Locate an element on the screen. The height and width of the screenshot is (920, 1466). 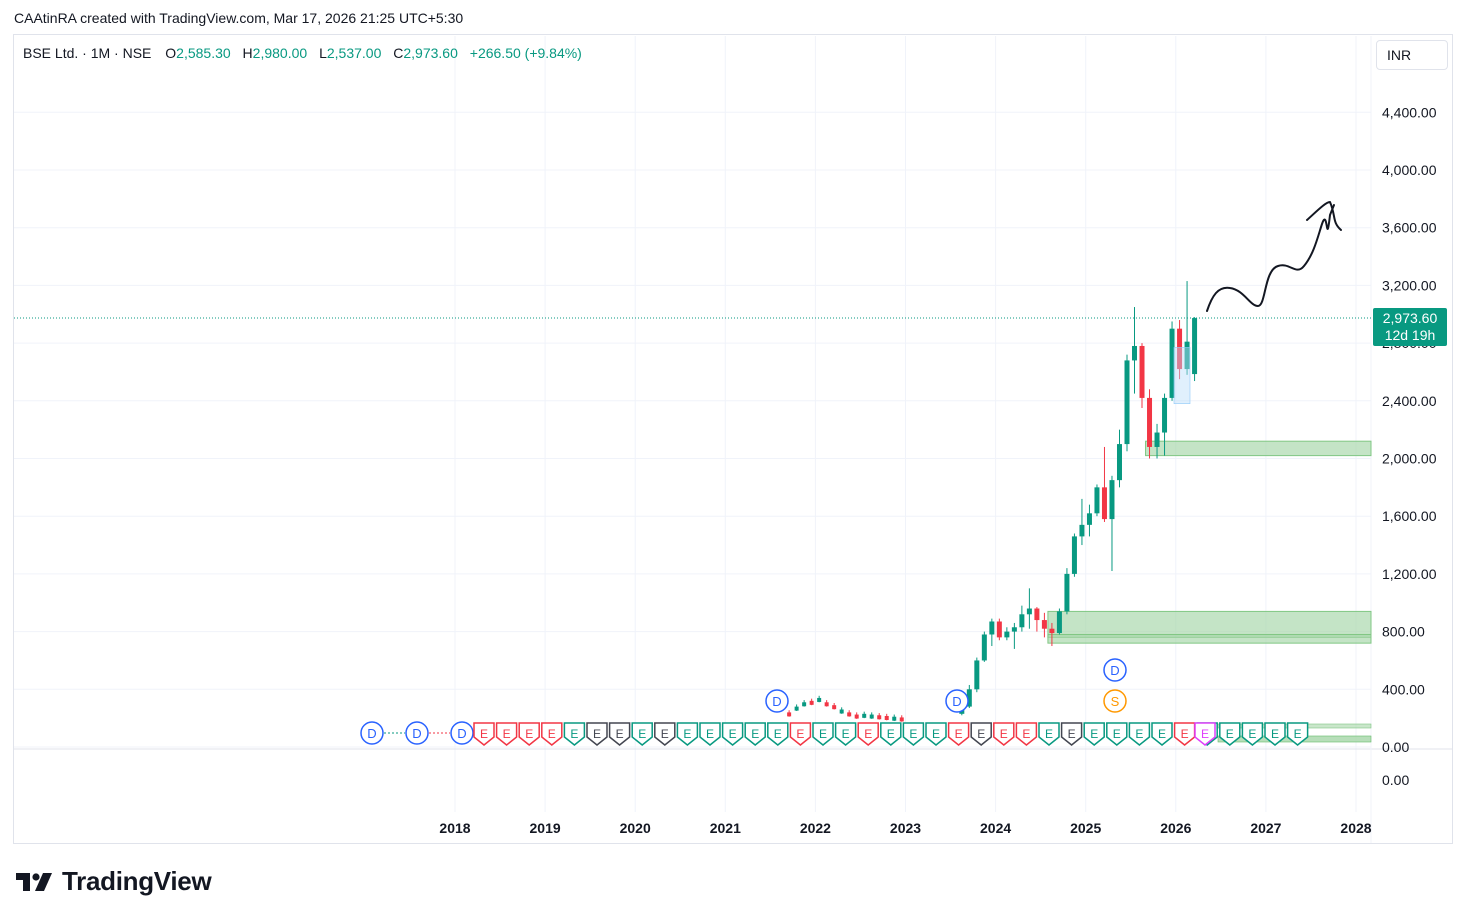
dividend-marker-letter: D is located at coordinates (956, 701).